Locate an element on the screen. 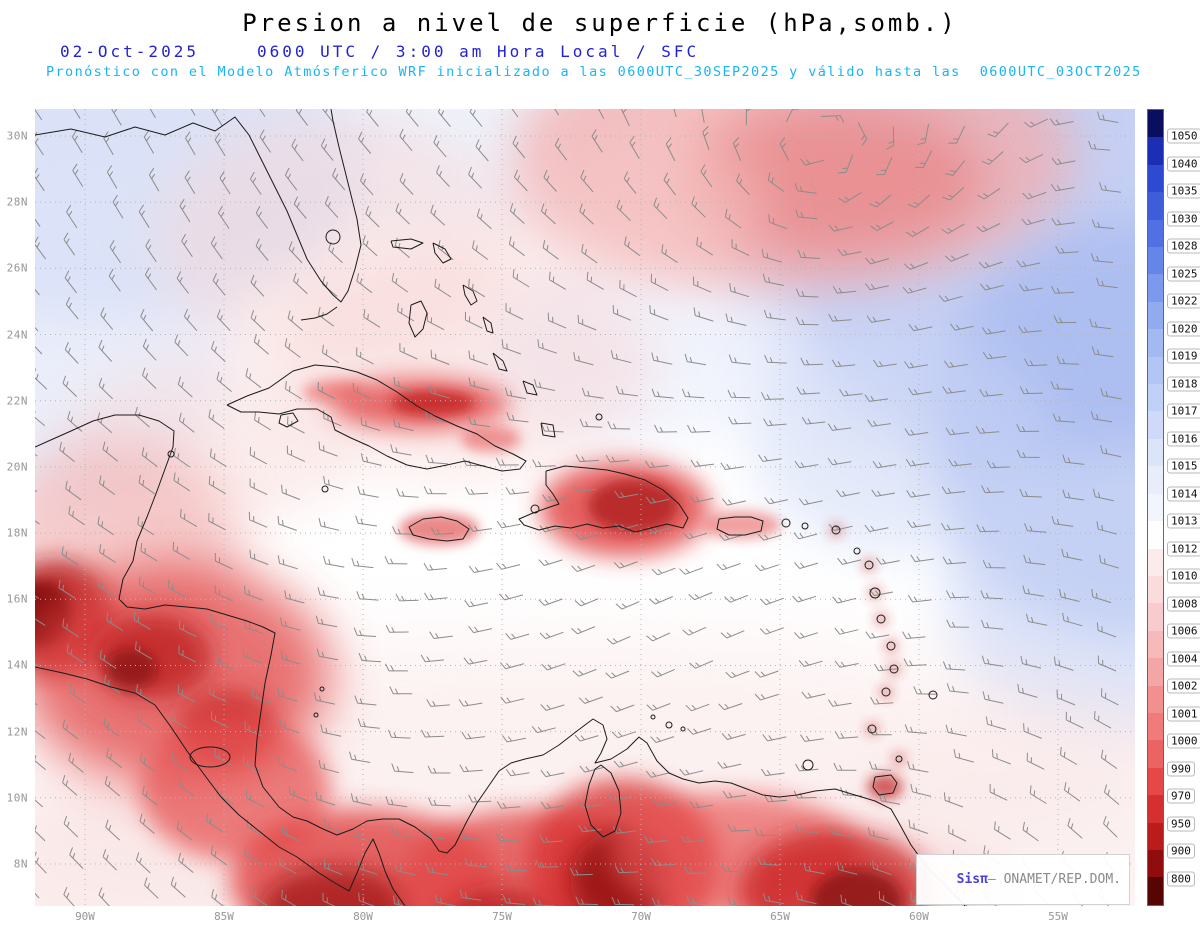  colorbar-label: 1050 is located at coordinates (1183, 136).